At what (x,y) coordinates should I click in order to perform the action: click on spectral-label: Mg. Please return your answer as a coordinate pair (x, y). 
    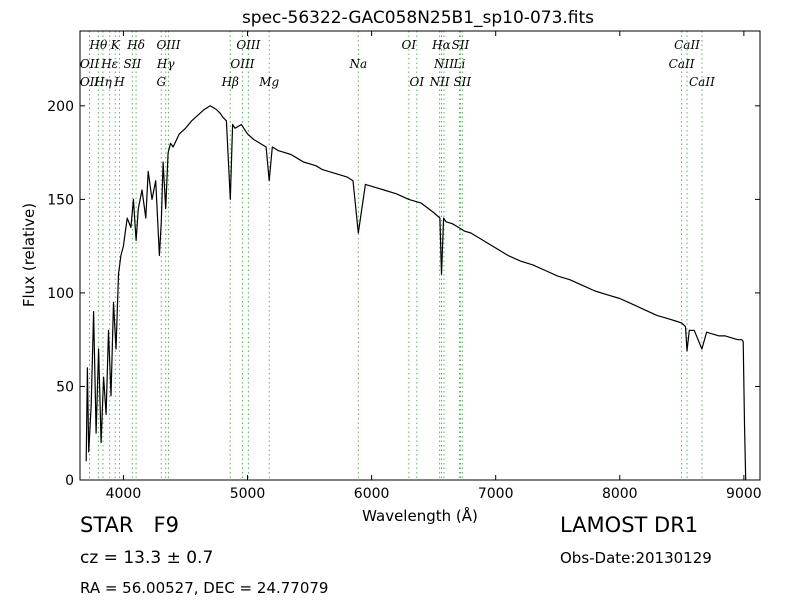
    Looking at the image, I should click on (268, 82).